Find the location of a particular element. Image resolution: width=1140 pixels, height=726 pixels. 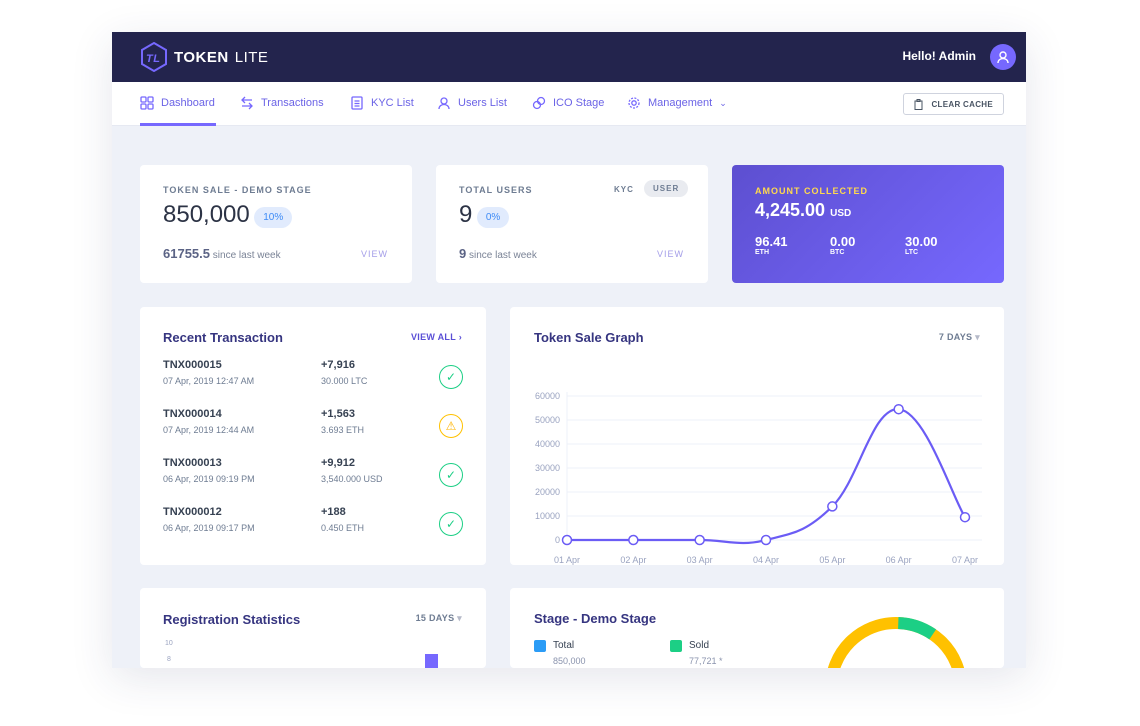

period-dropdown: 15 DAYS is located at coordinates (439, 618).